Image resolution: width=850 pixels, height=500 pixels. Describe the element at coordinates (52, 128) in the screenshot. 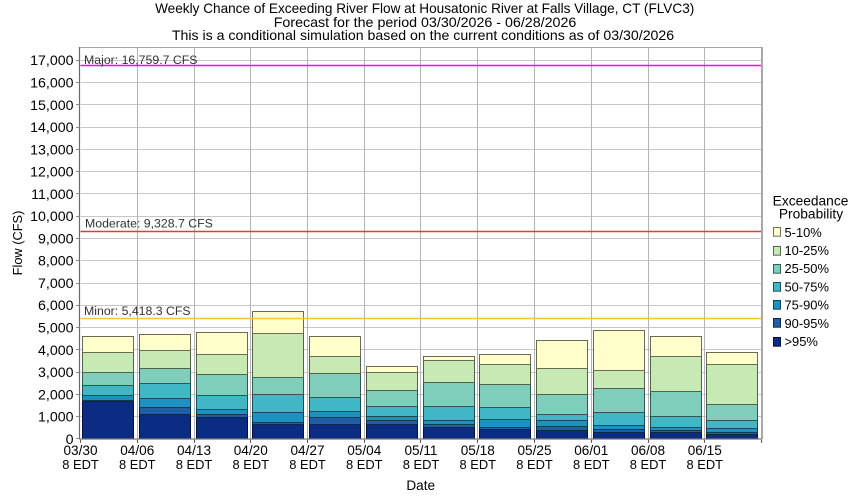

I see `svg-text: 14,000` at that location.